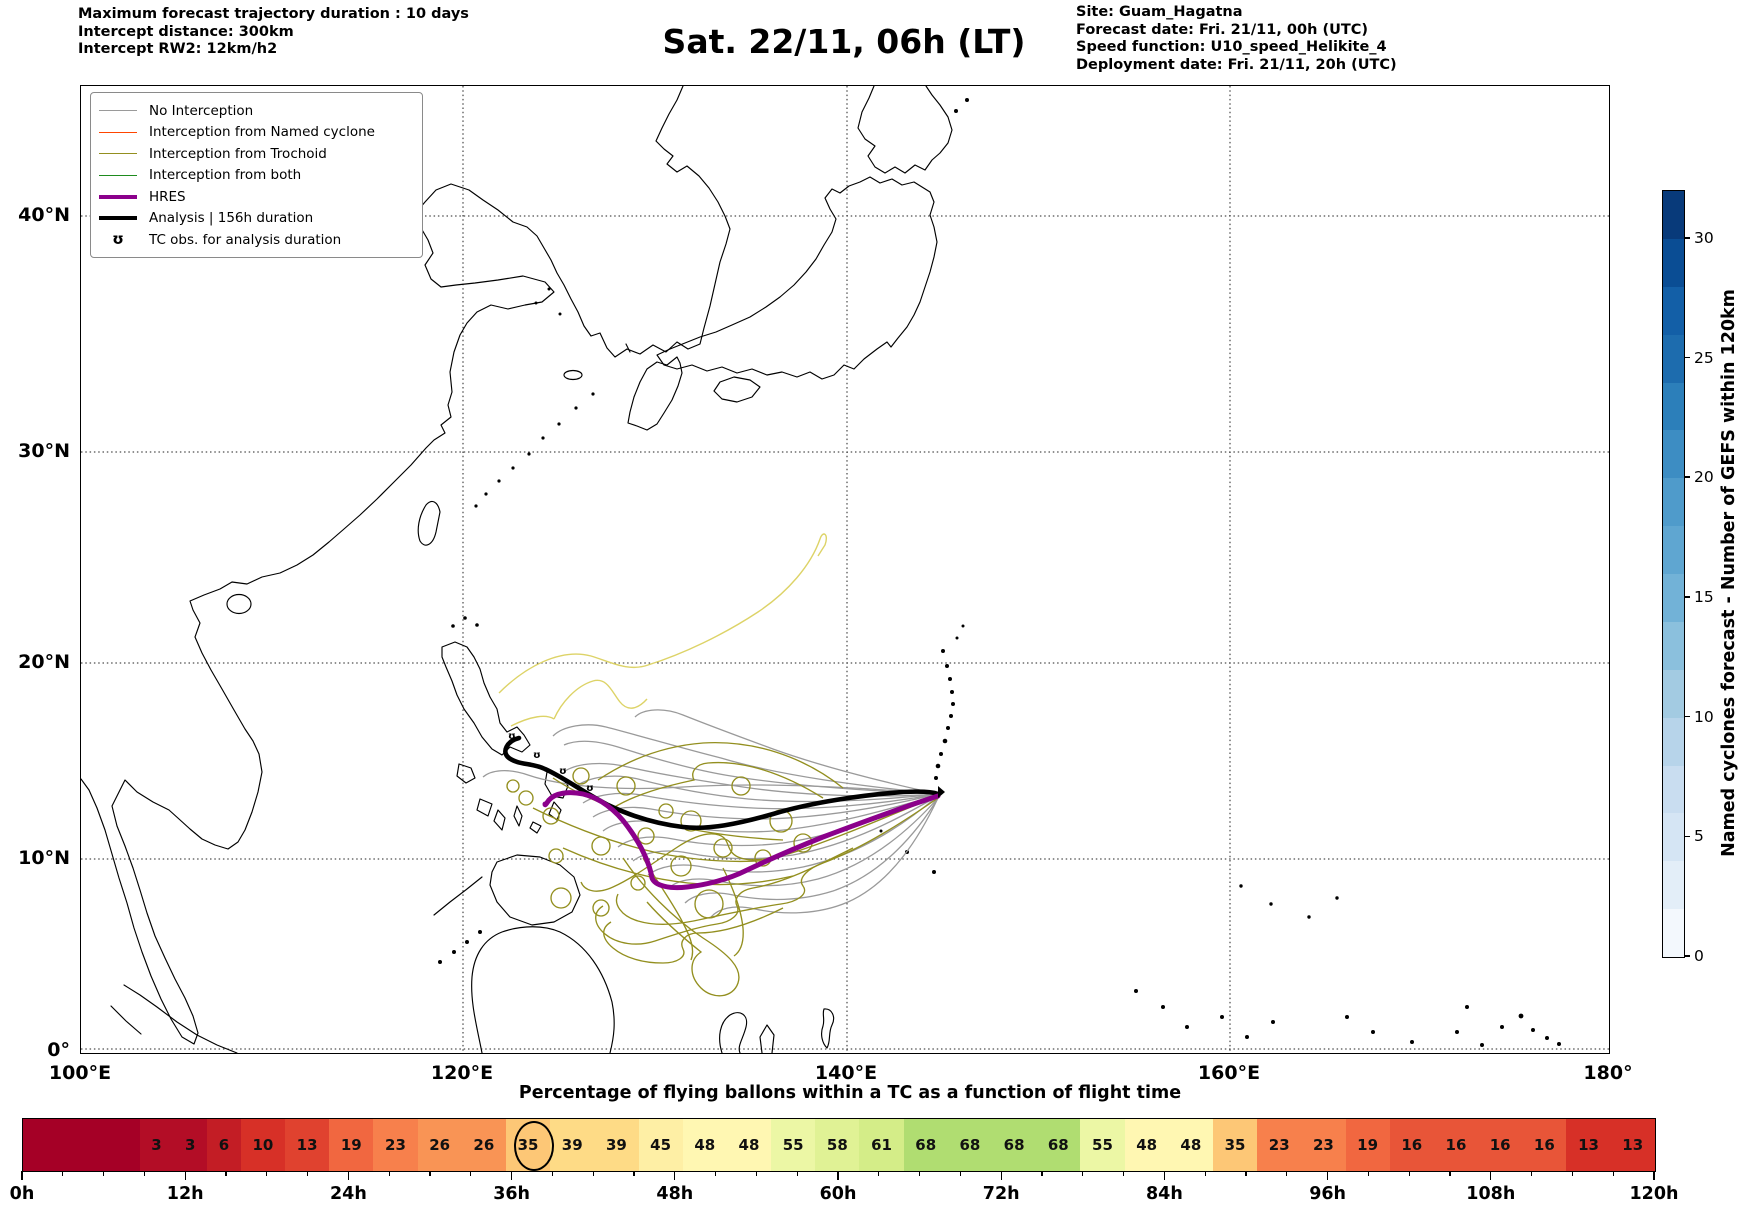 Image resolution: width=1748 pixels, height=1213 pixels. I want to click on page-title: Sat. 22/11, 06h (LT), so click(844, 41).